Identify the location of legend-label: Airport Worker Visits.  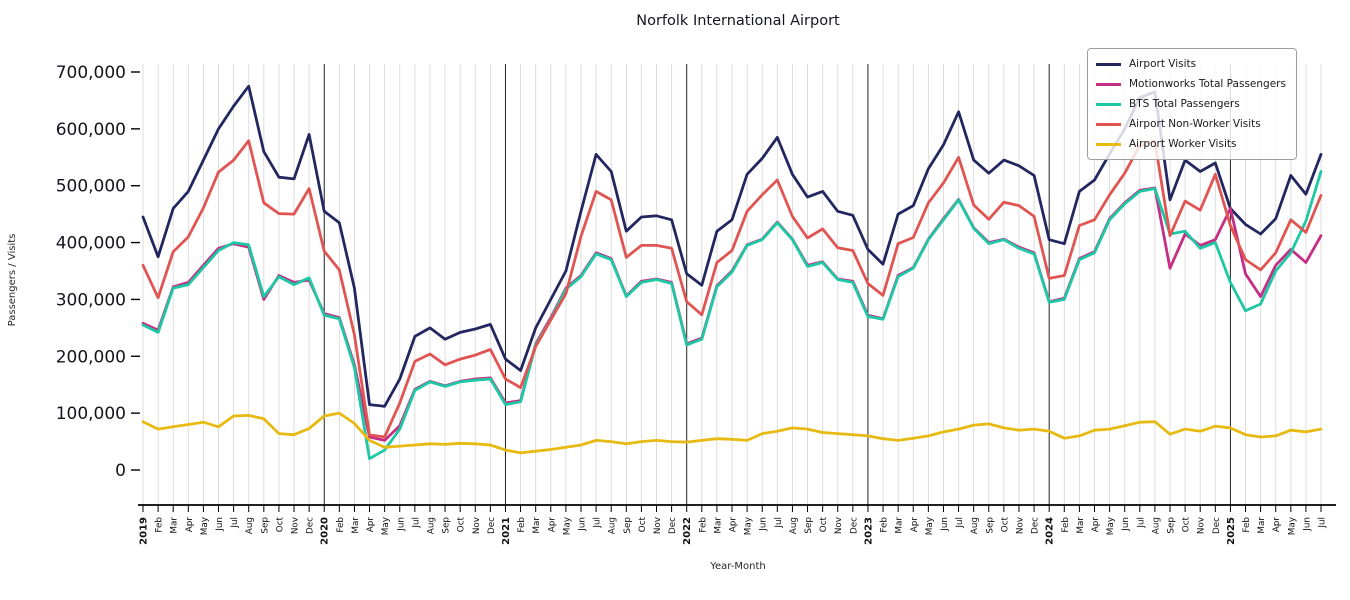
(1183, 144).